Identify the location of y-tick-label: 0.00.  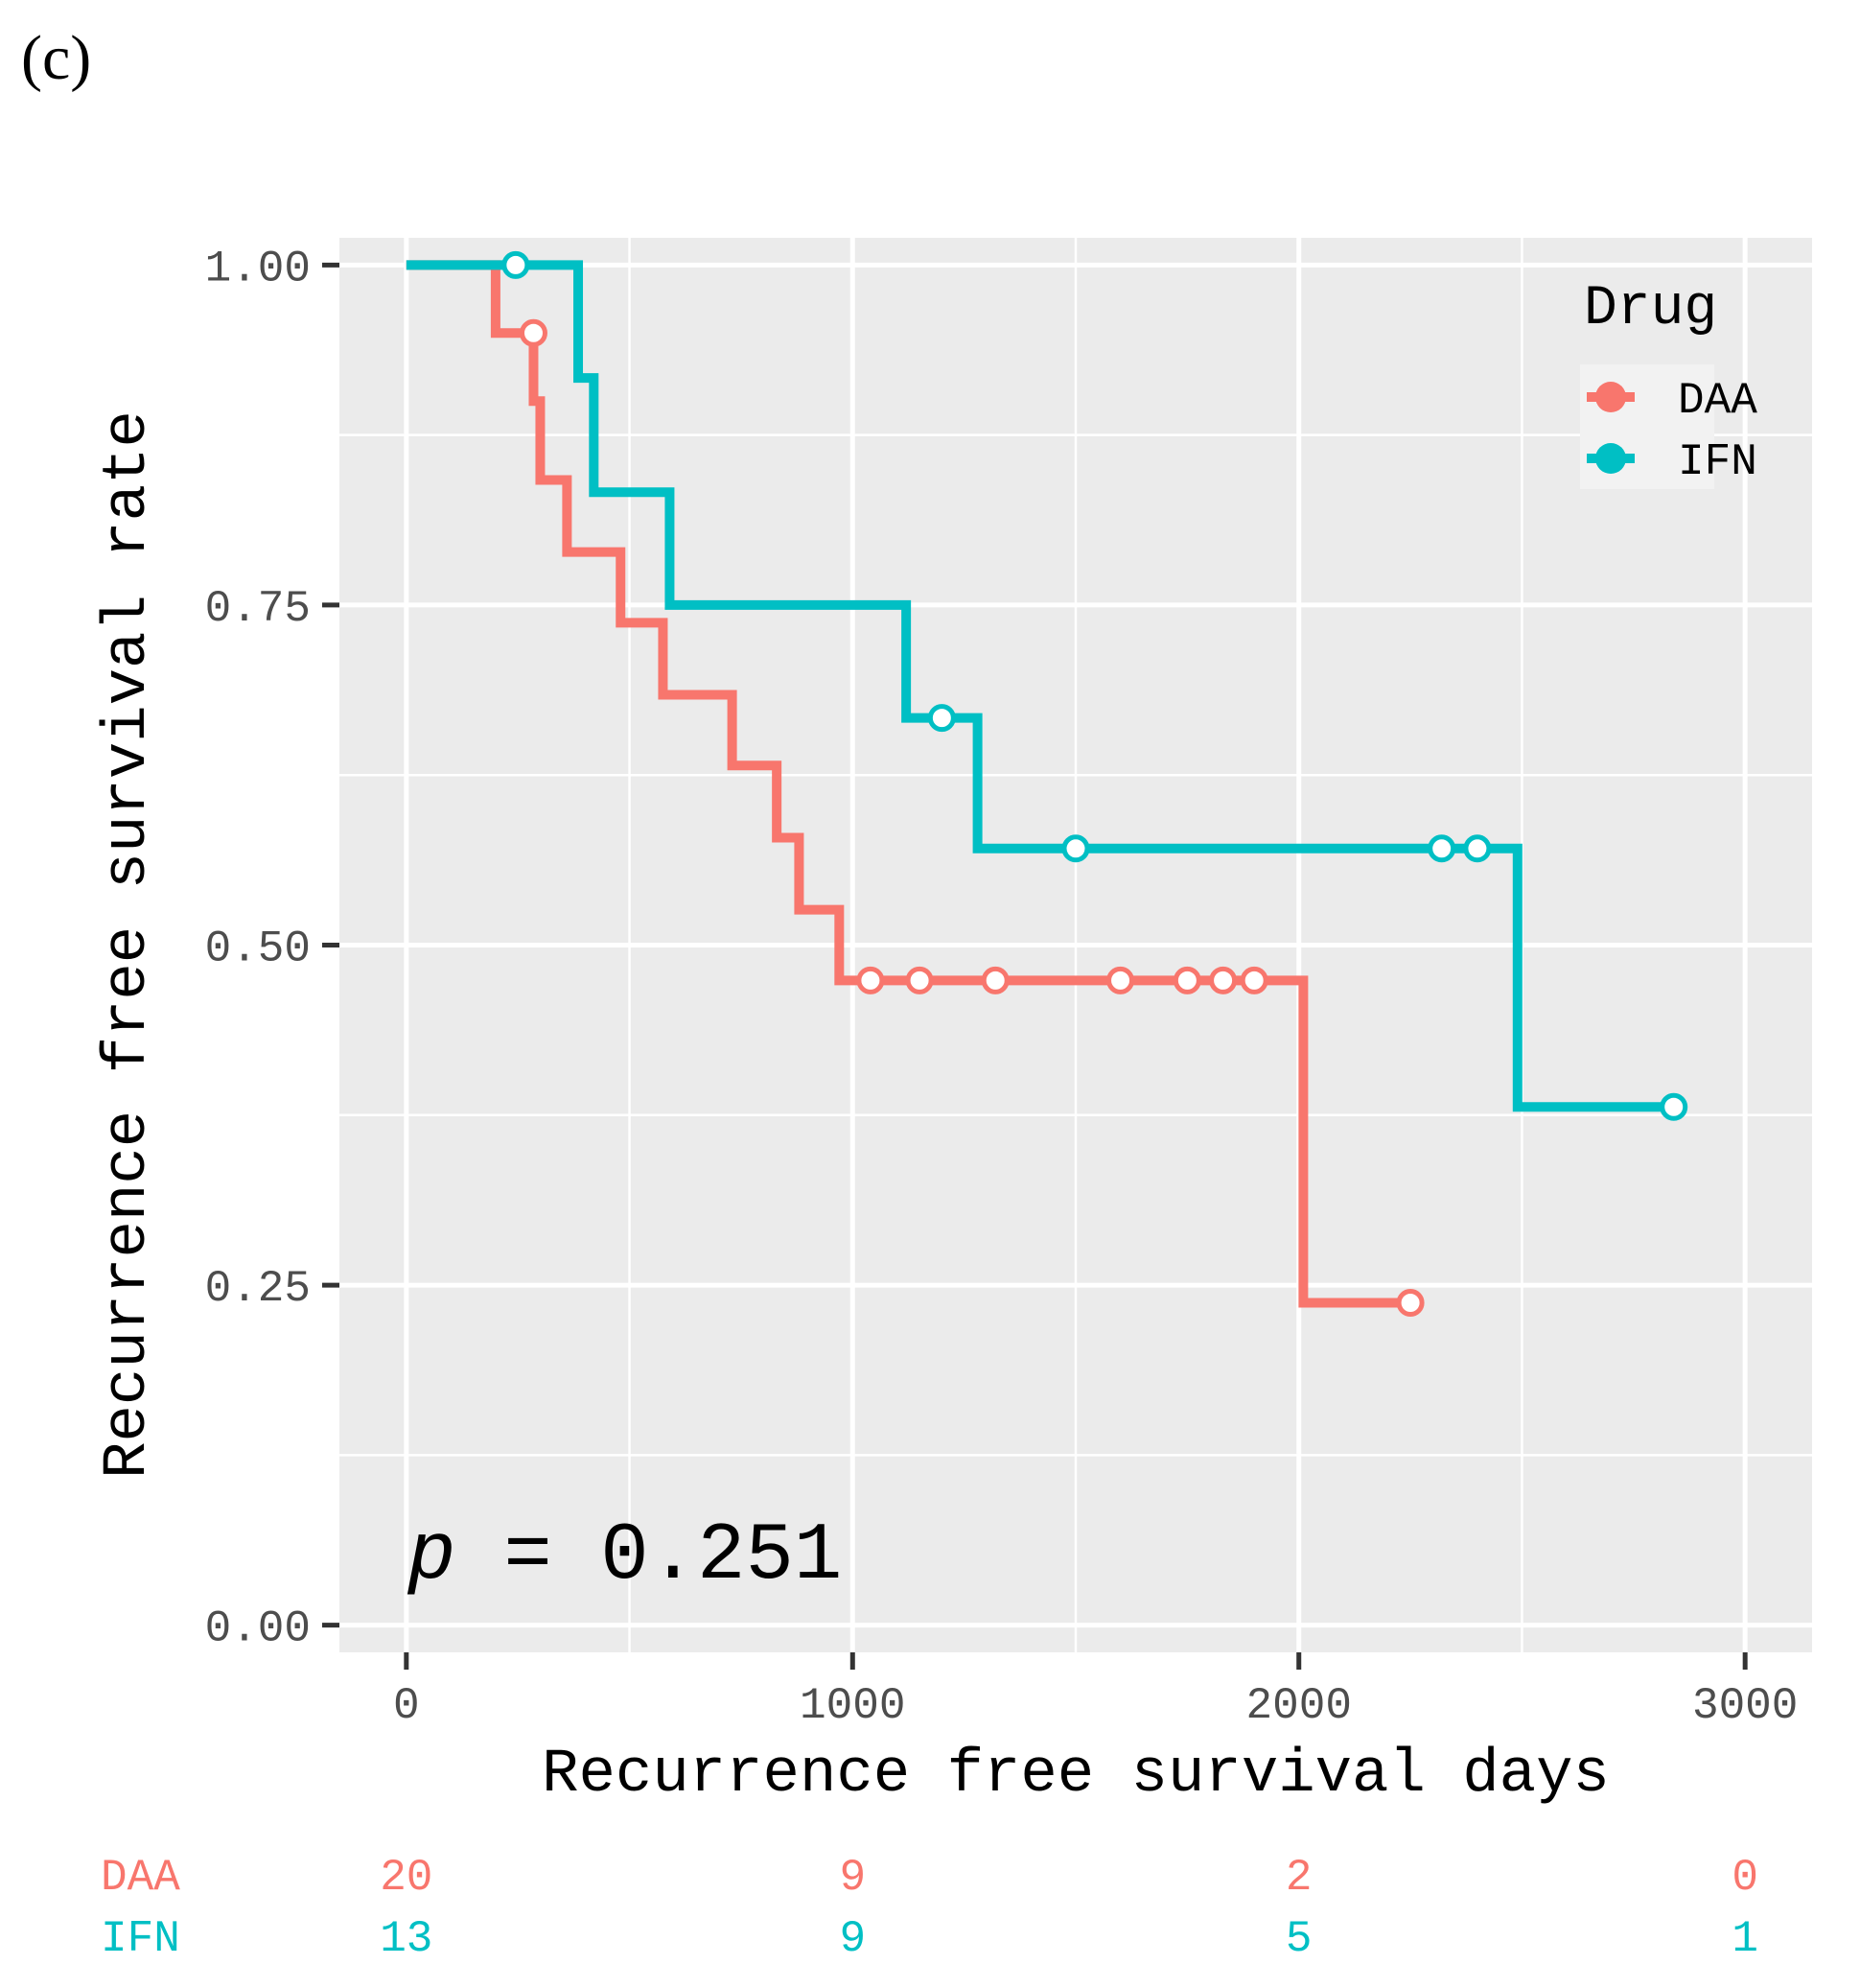
(258, 1629).